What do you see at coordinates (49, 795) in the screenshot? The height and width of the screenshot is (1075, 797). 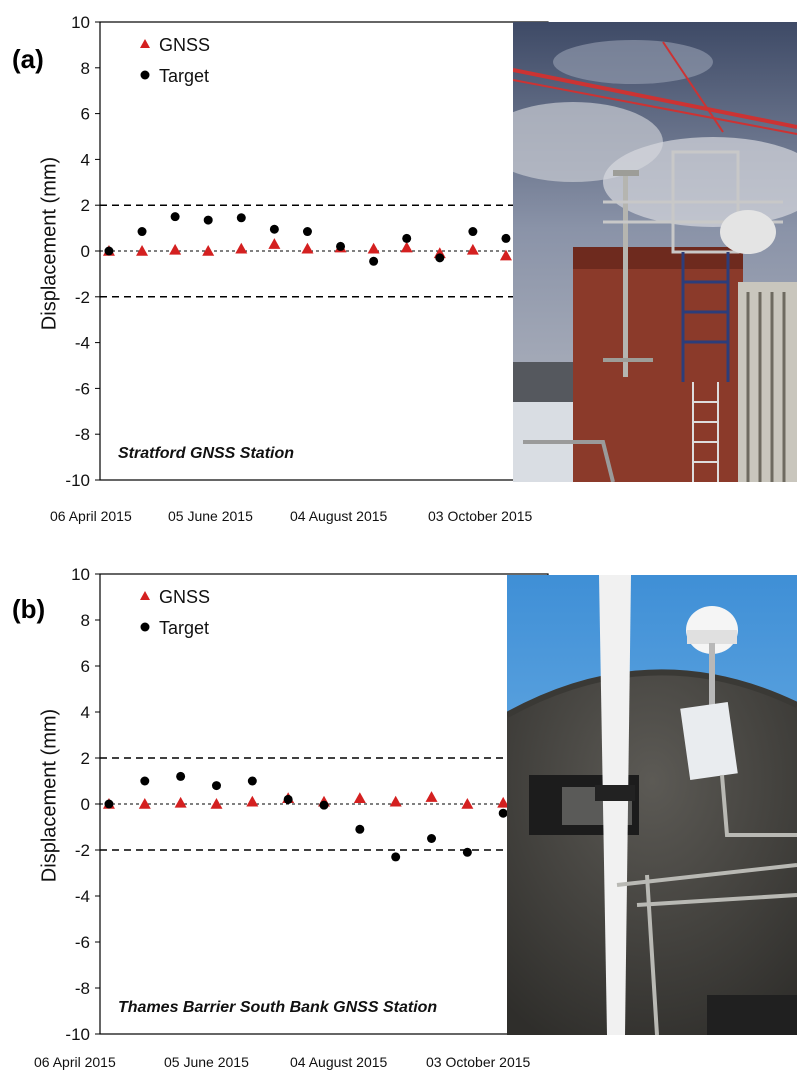 I see `y-axis-label: Displacement (mm)` at bounding box center [49, 795].